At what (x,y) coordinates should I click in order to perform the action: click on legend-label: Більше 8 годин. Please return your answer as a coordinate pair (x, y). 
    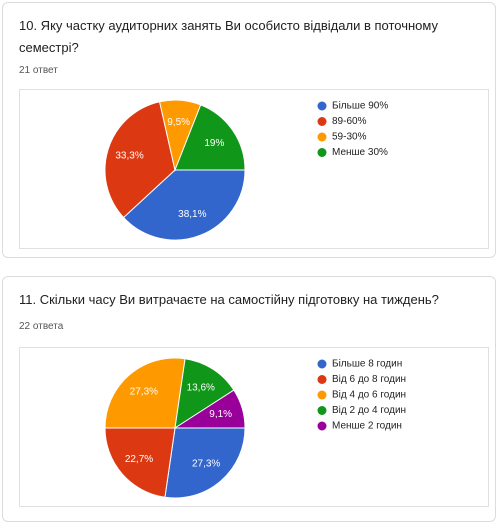
    Looking at the image, I should click on (367, 364).